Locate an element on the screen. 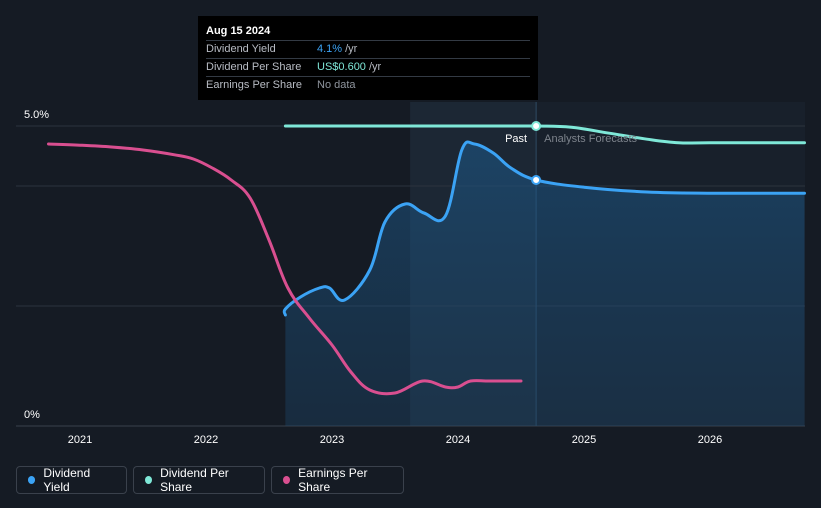  legend-earnings-per-share: Earnings Per Share is located at coordinates (337, 480).